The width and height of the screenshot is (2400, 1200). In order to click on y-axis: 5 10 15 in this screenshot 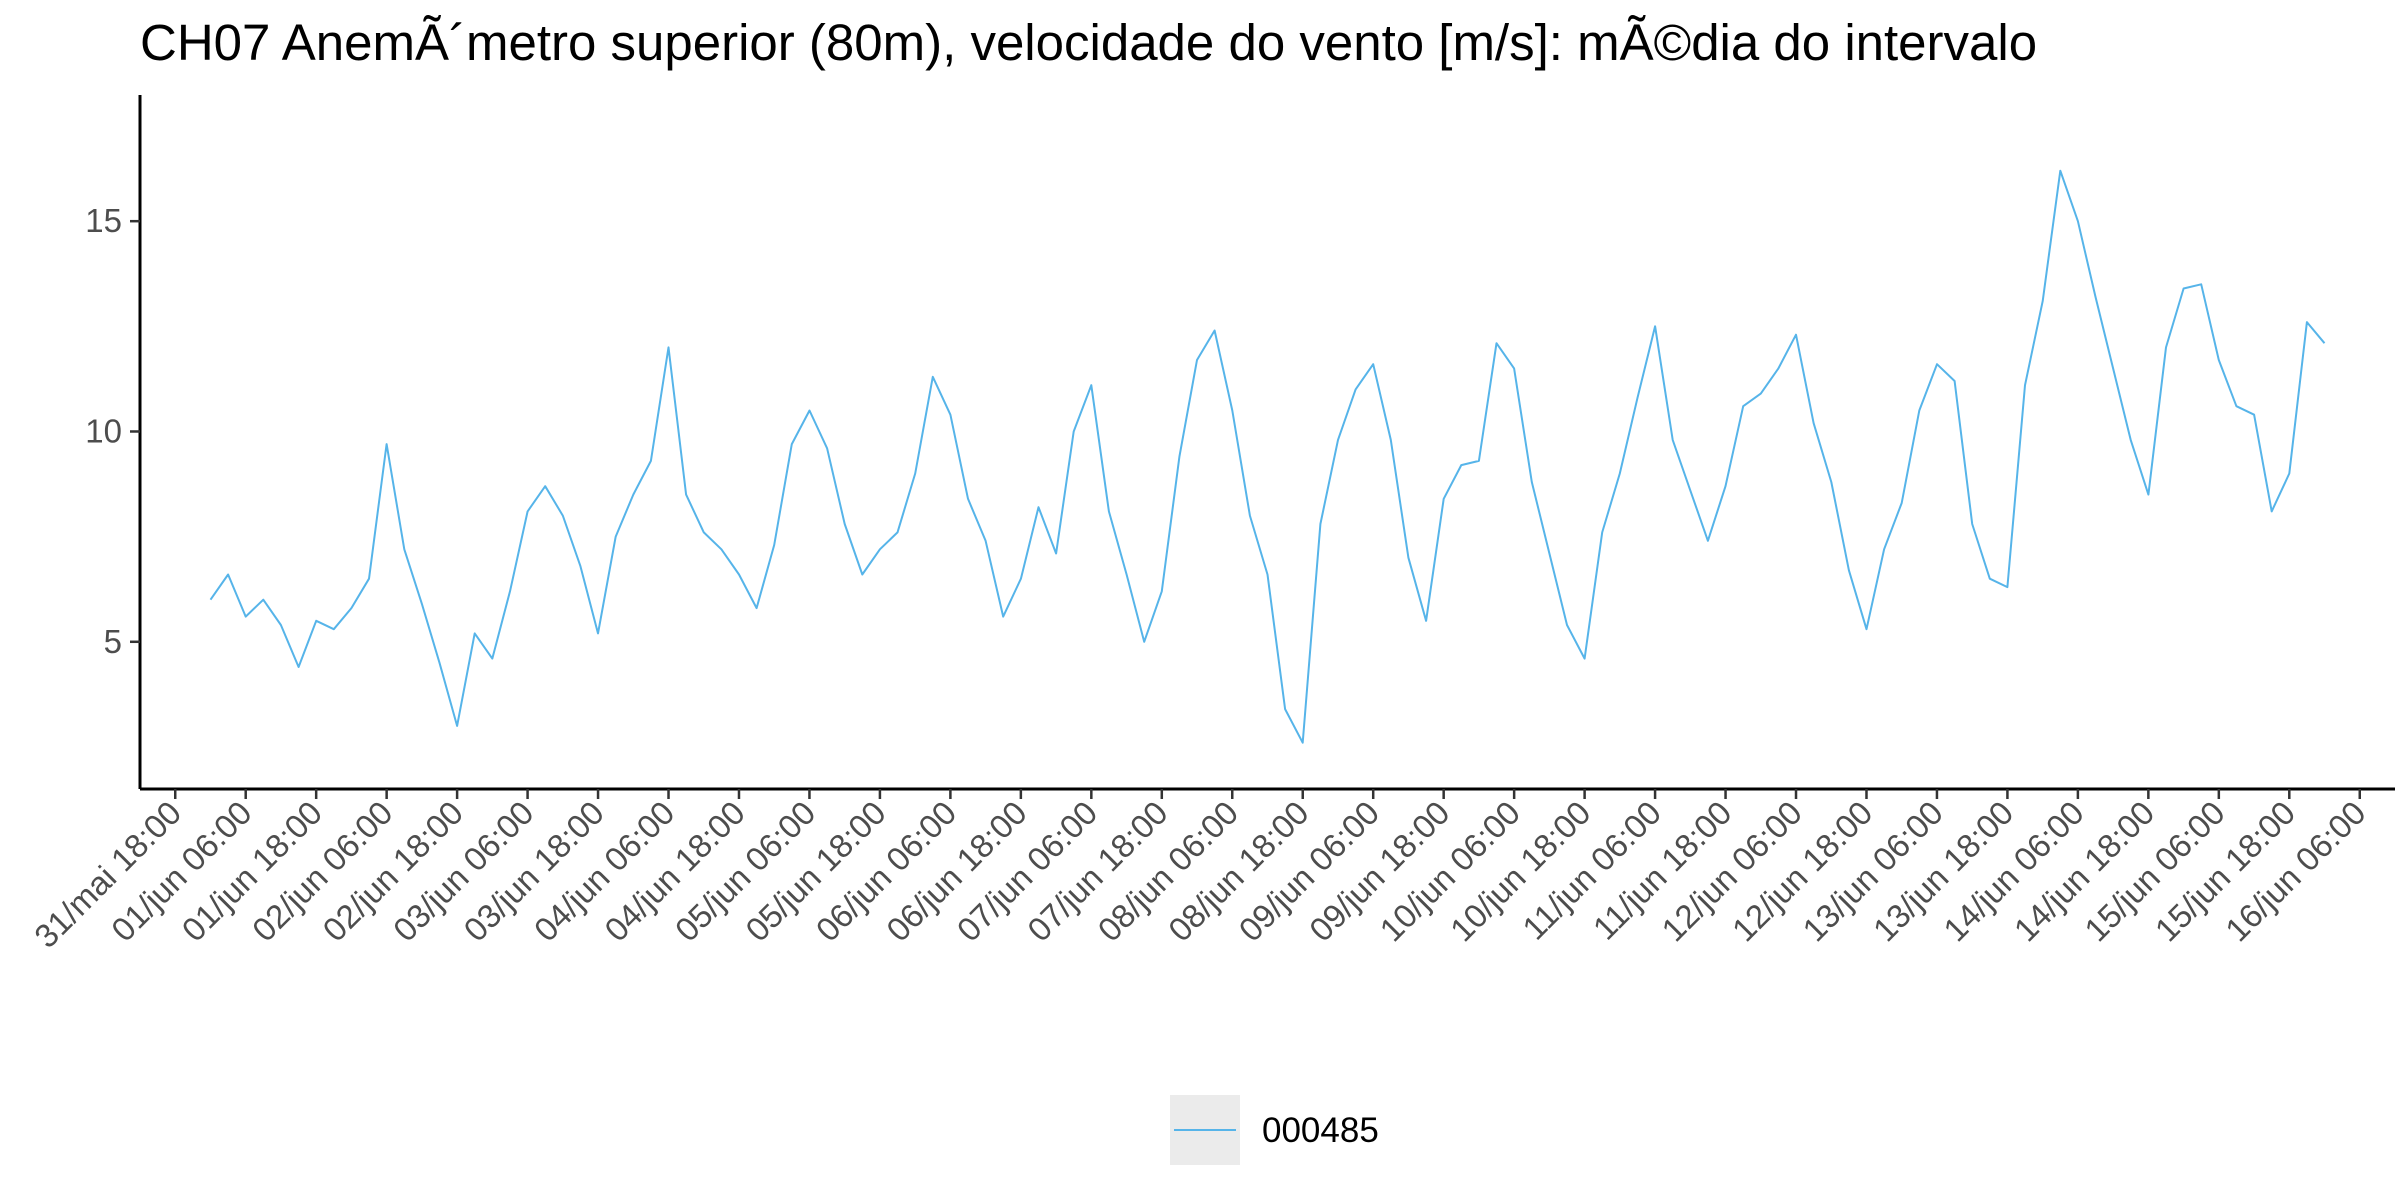, I will do `click(113, 442)`.